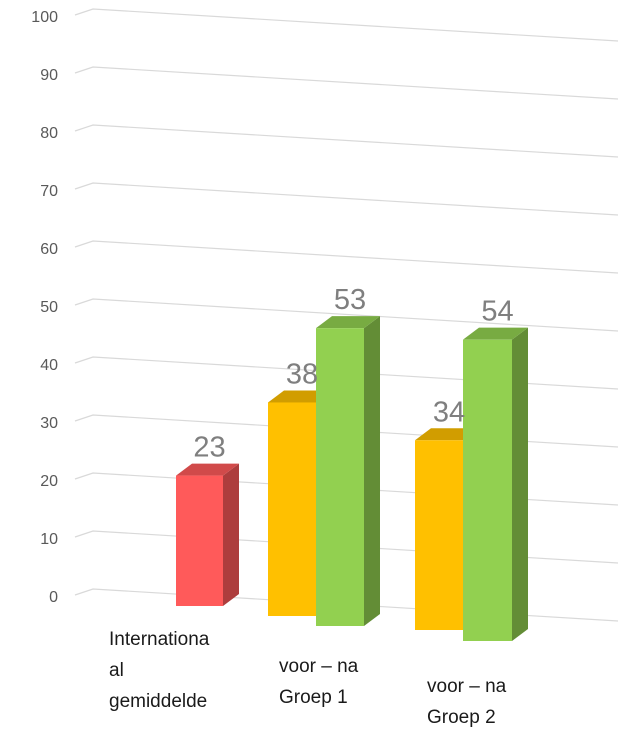  I want to click on data-labels: 23 38 53 34 54, so click(353, 373).